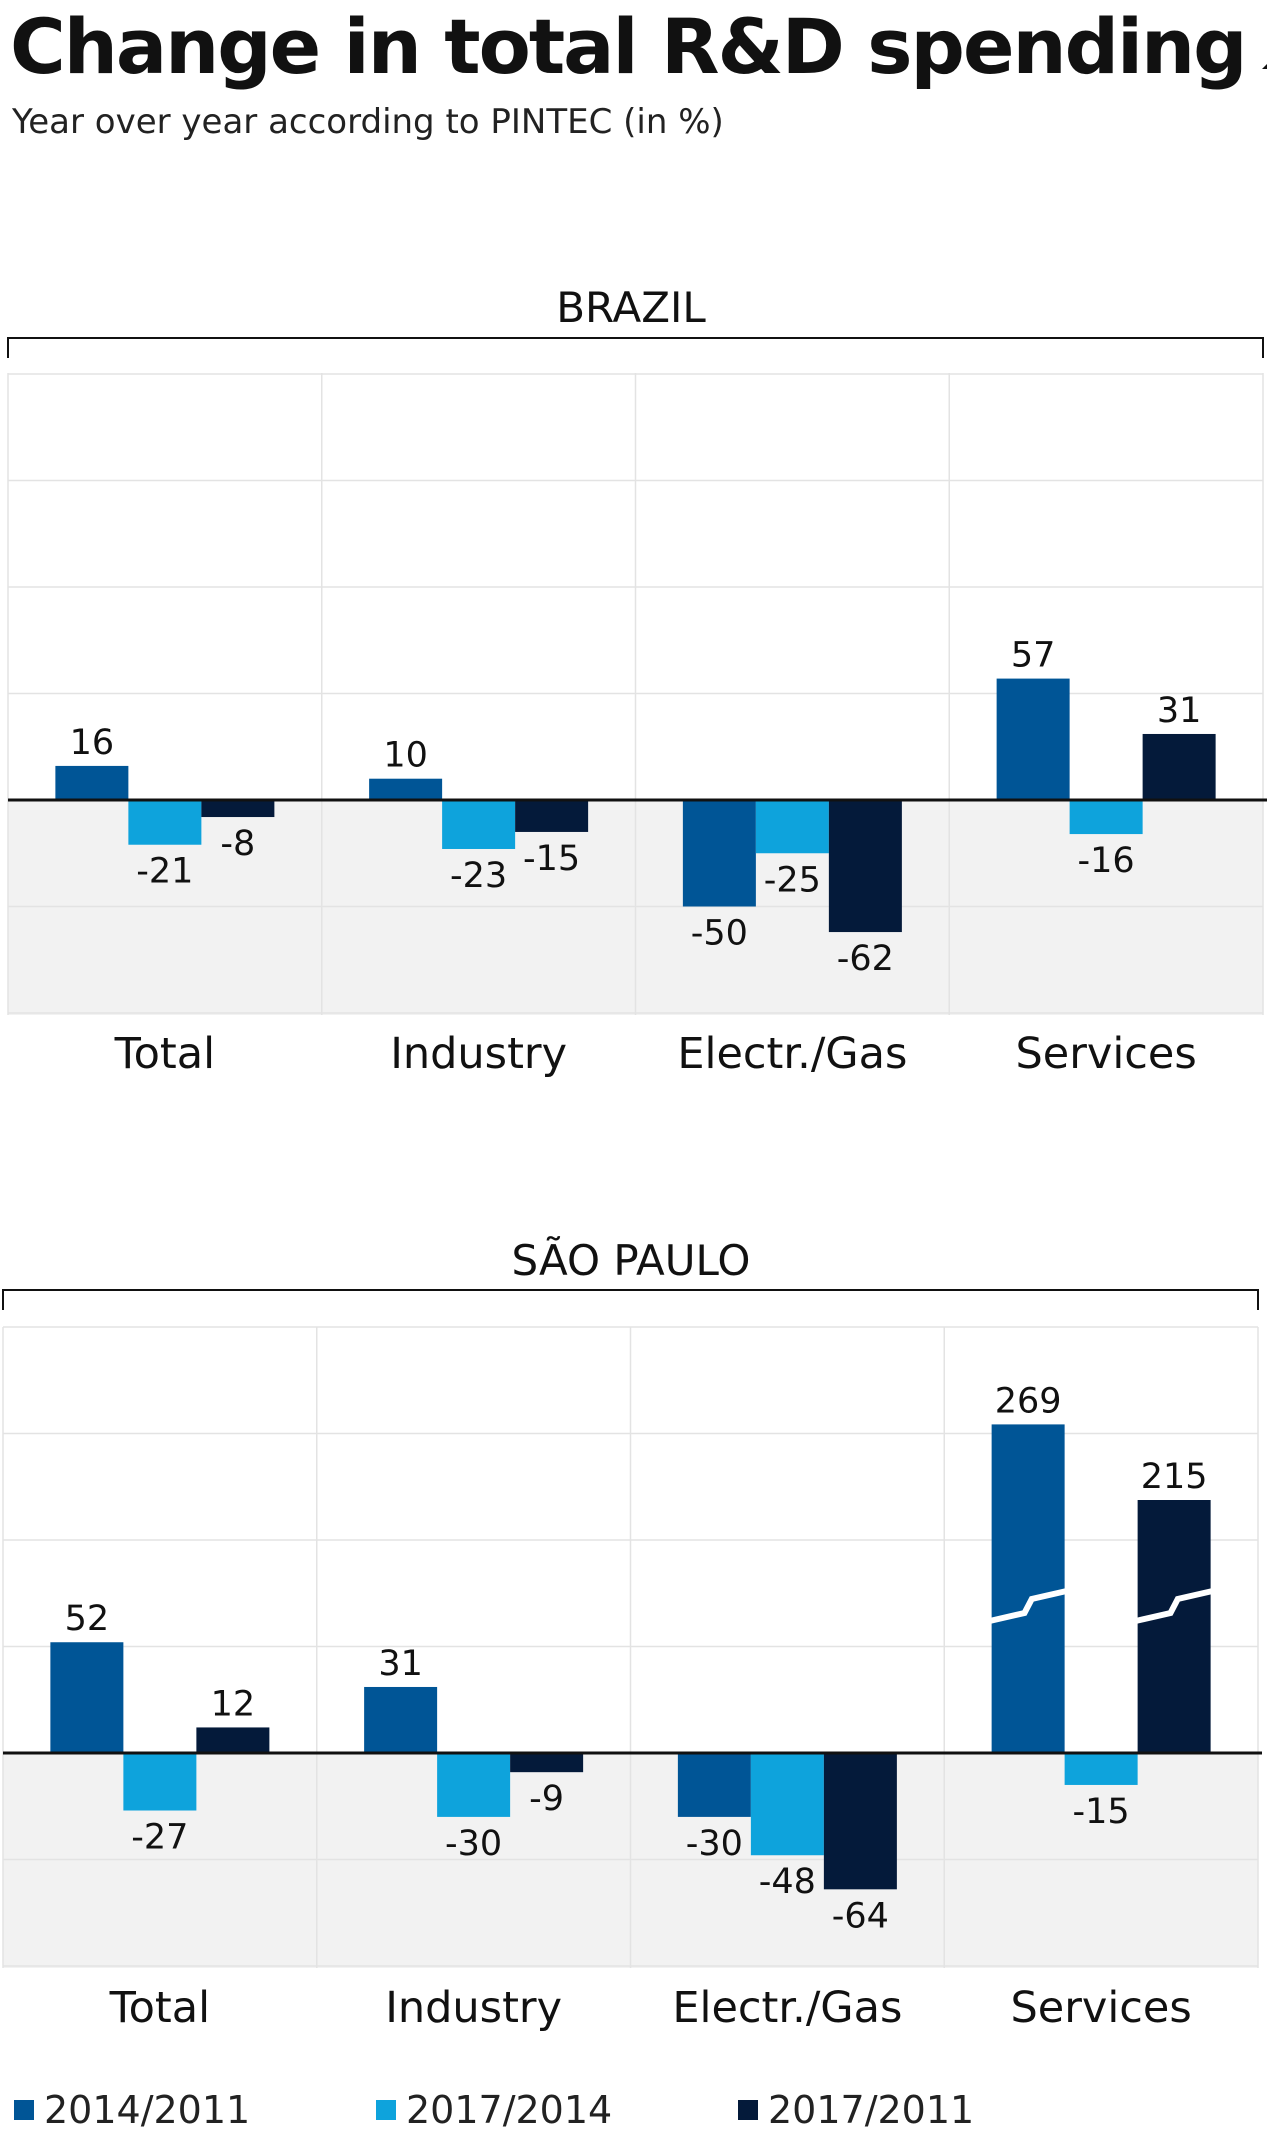 The image size is (1267, 2150). I want to click on corner-triangle-icon, so click(1264, 48).